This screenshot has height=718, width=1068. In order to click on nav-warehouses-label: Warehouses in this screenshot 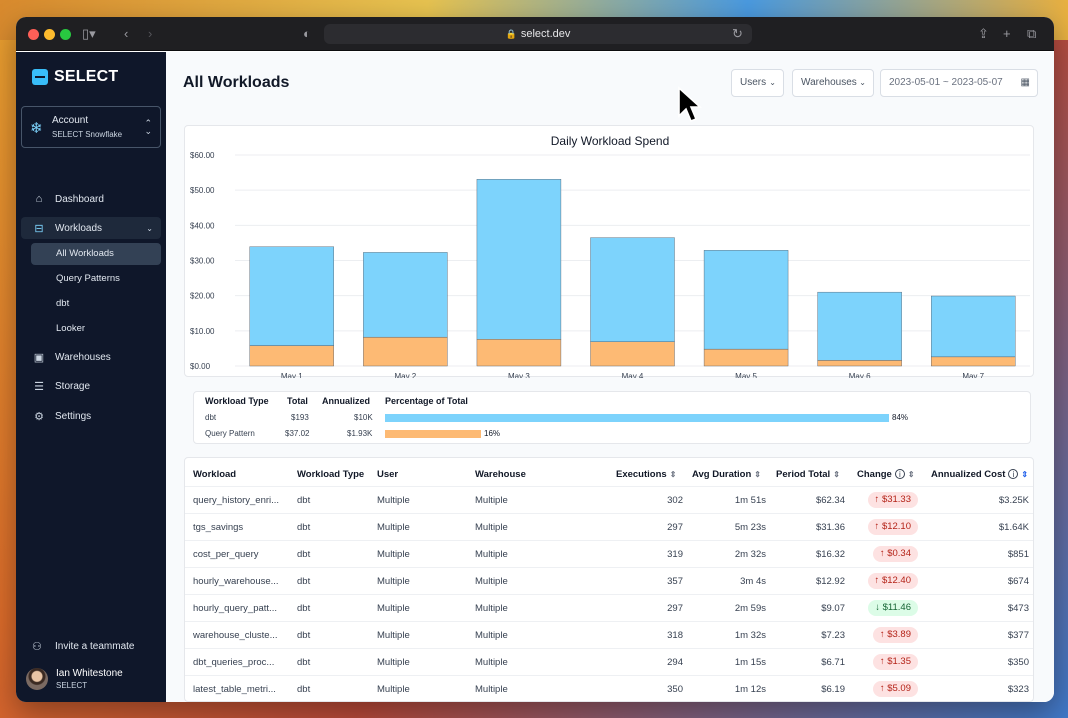, I will do `click(83, 357)`.